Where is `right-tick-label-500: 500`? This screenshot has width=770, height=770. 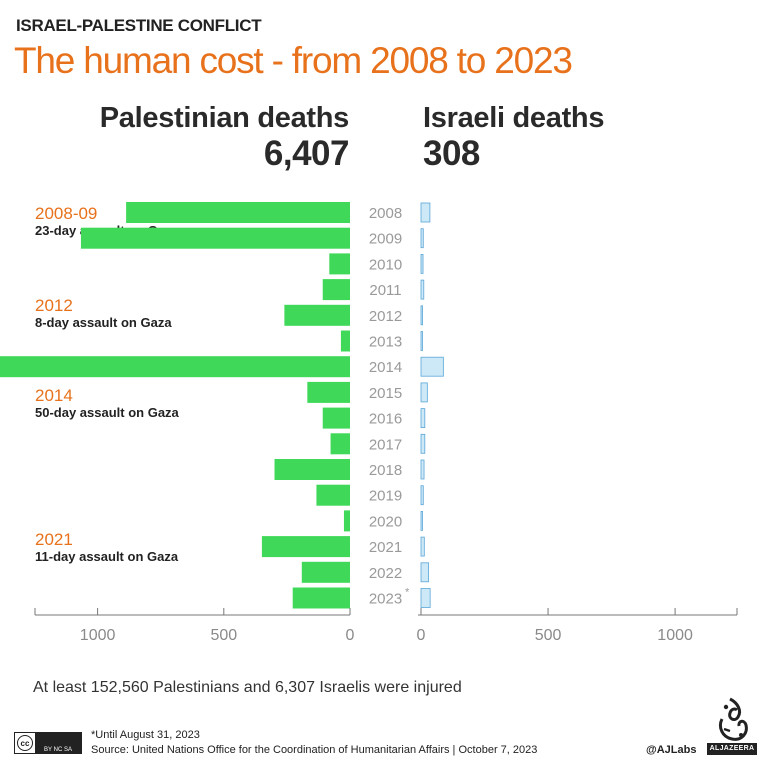
right-tick-label-500: 500 is located at coordinates (548, 635).